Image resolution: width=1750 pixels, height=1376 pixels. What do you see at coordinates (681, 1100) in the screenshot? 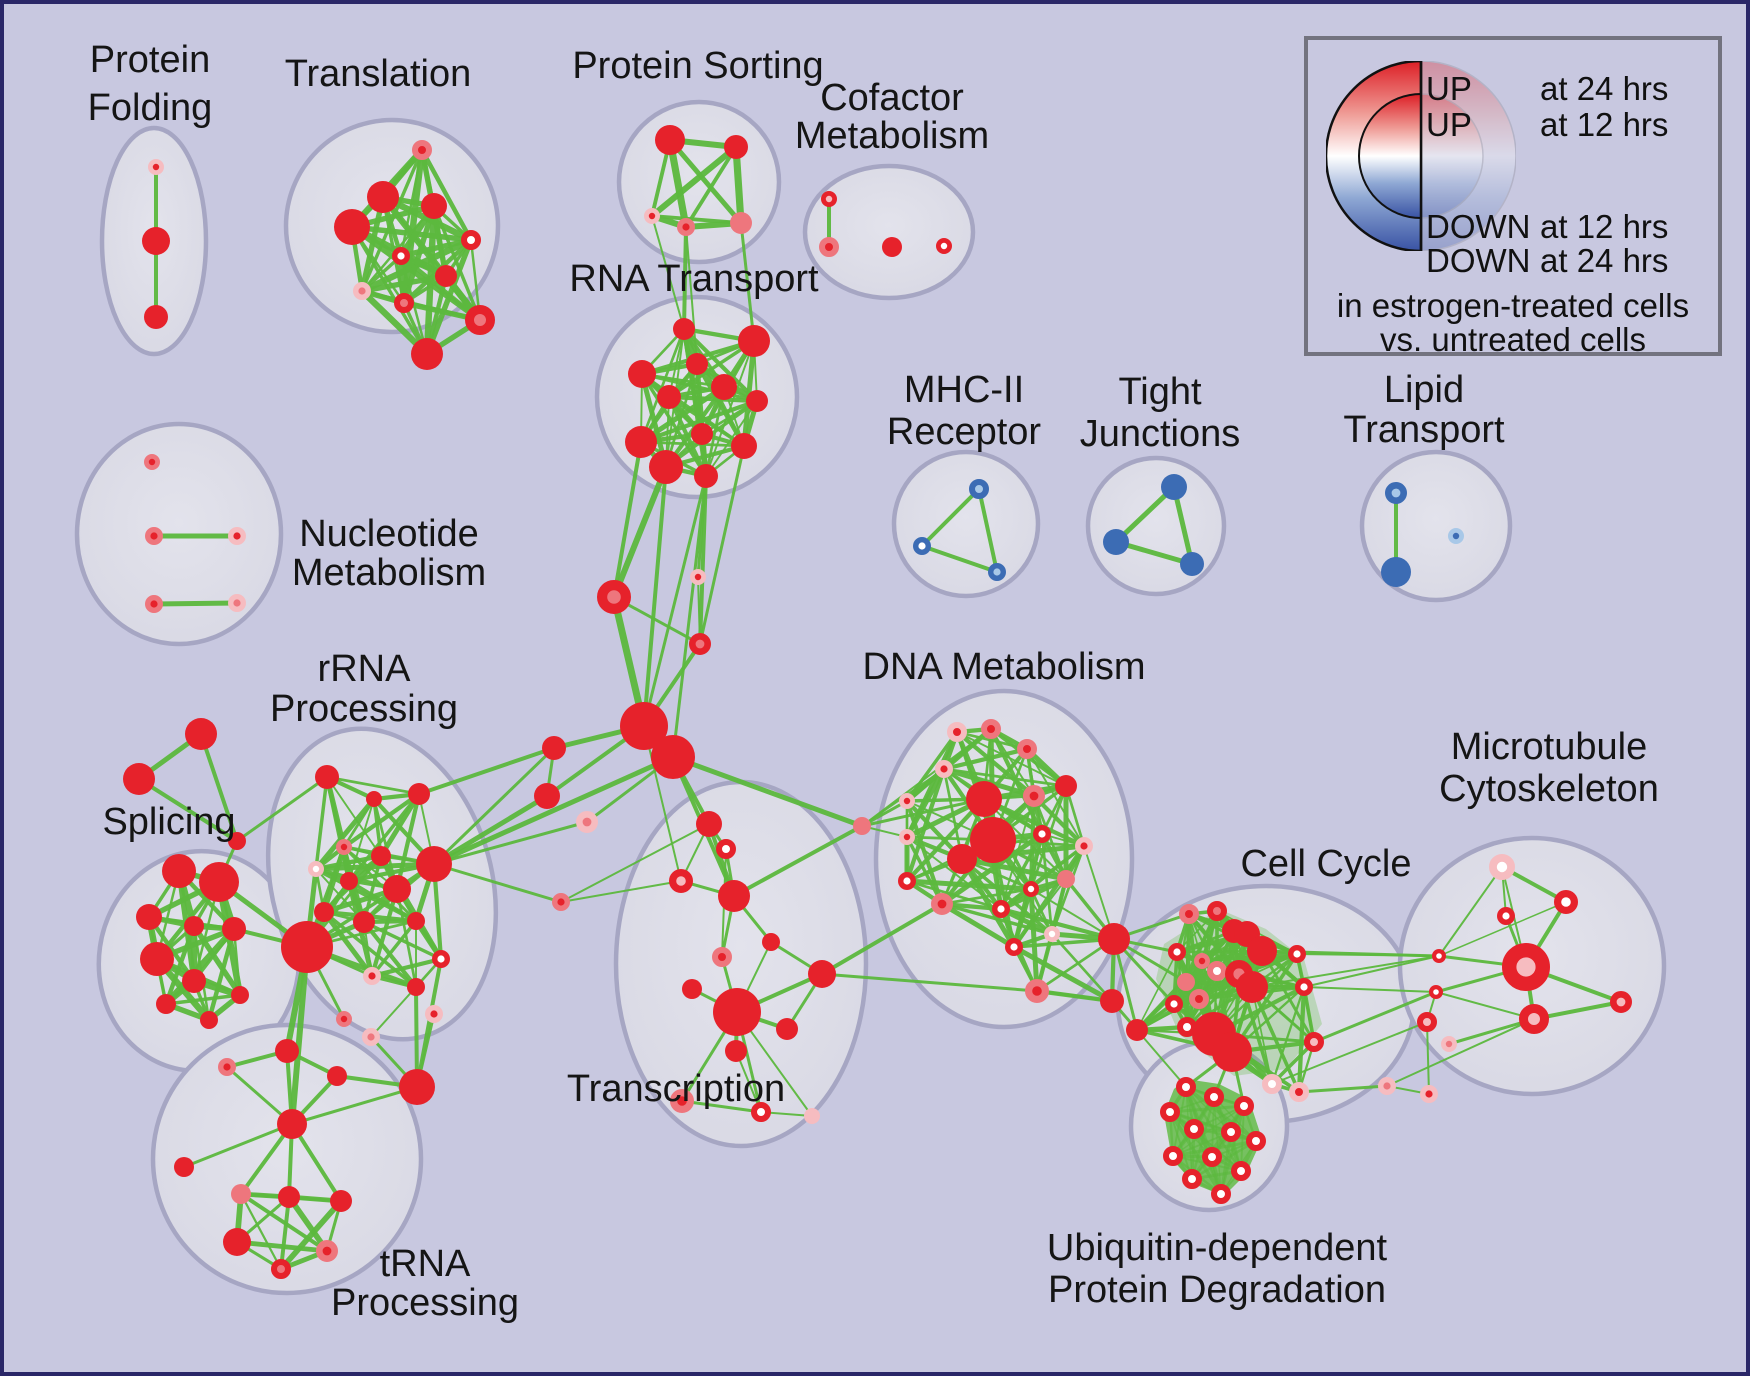
I see `node-tc12` at bounding box center [681, 1100].